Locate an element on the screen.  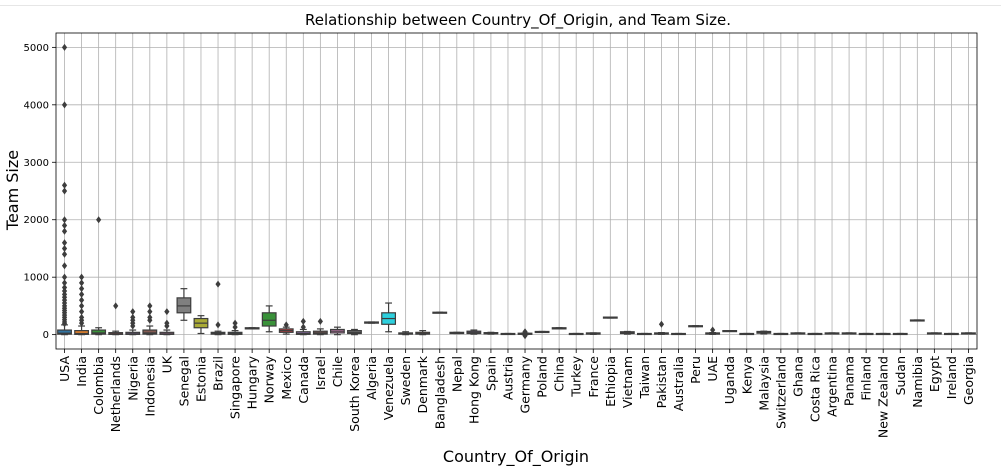
x-tick-label: Netherlands is located at coordinates (115, 394).